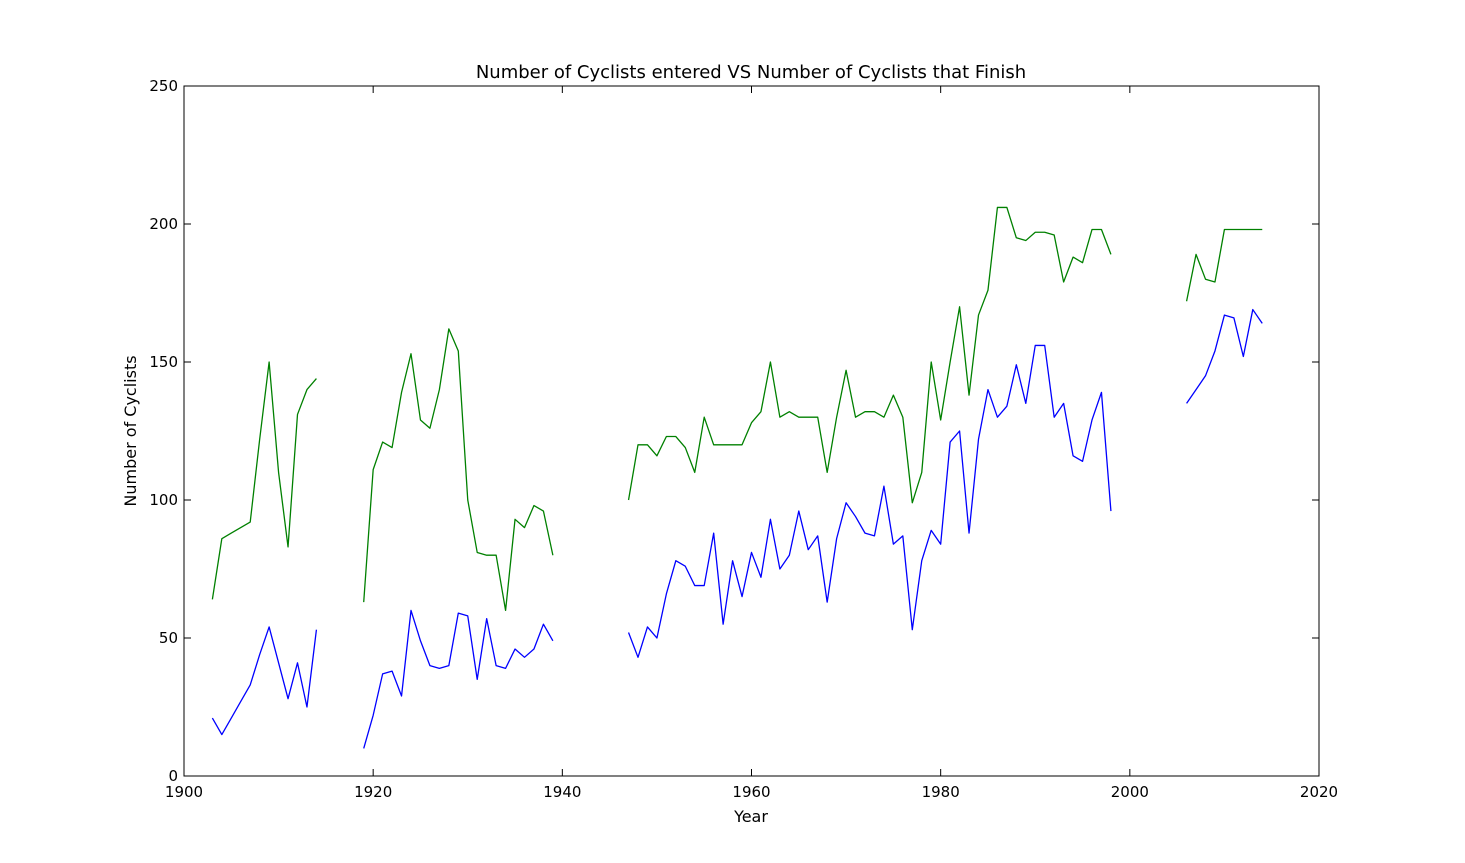 The height and width of the screenshot is (863, 1465). Describe the element at coordinates (163, 362) in the screenshot. I see `y-tick-label: 150` at that location.